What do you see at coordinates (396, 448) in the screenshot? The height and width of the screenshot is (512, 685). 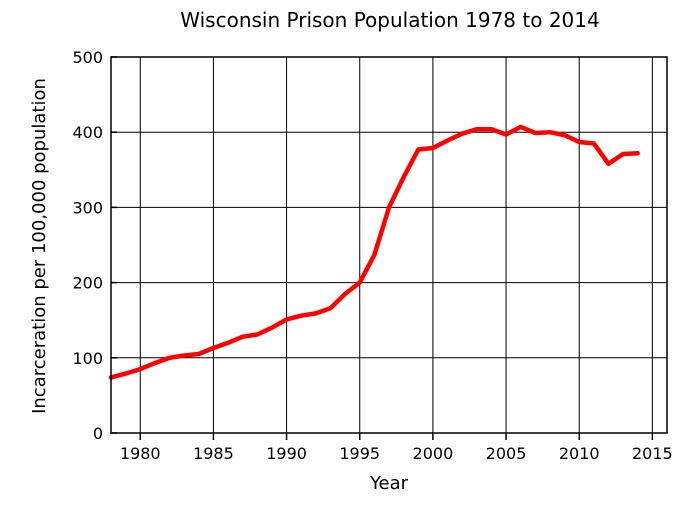 I see `x-axis: 1980 1985 1990 1995 2000 2005 2010 2015` at bounding box center [396, 448].